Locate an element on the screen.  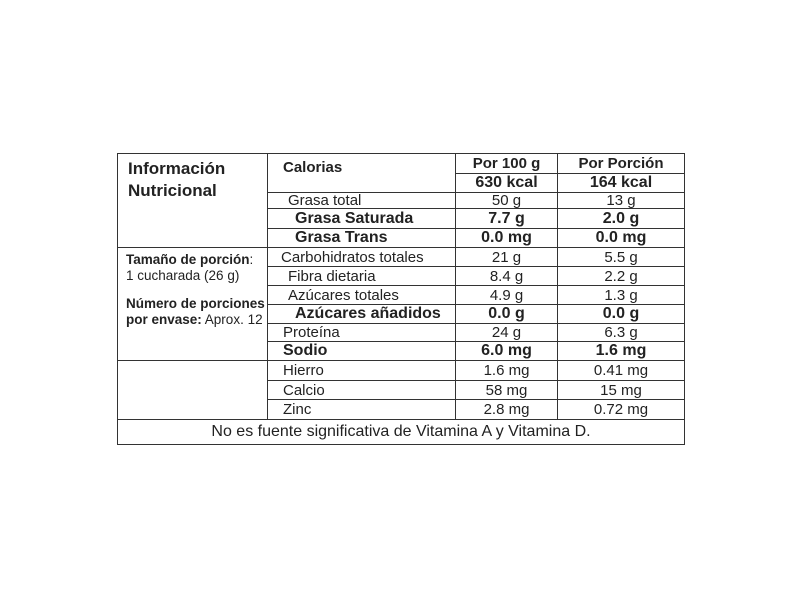
nutrient-name: Azúcares totales is located at coordinates (361, 295).